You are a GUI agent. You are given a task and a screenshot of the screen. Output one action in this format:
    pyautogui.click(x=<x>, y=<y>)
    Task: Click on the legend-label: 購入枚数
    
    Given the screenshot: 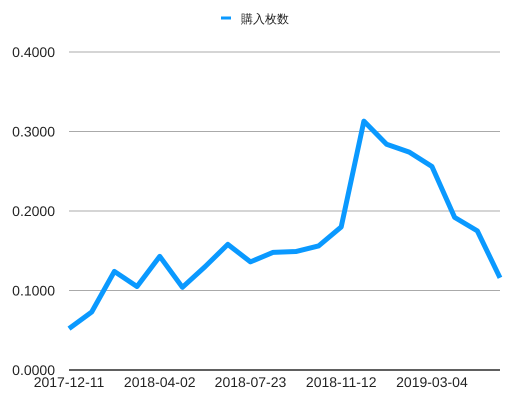 What is the action you would take?
    pyautogui.click(x=265, y=19)
    